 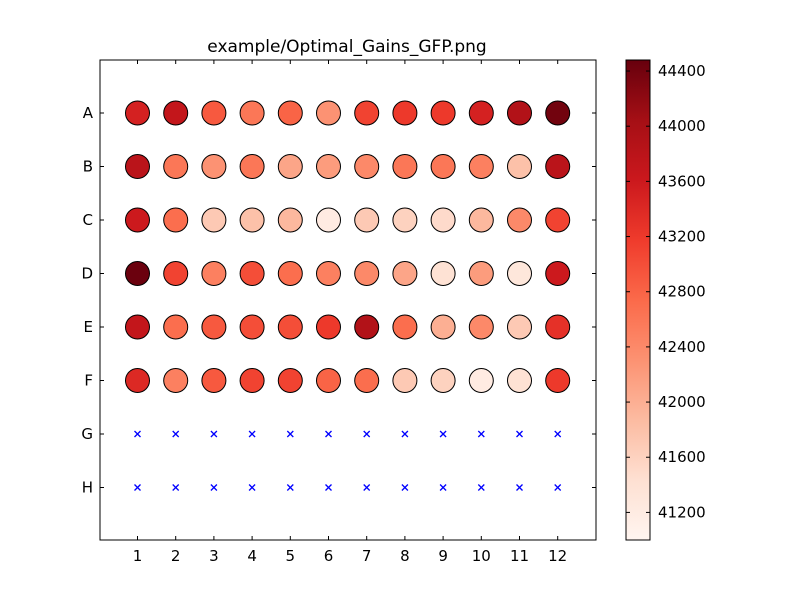 What do you see at coordinates (291, 556) in the screenshot?
I see `x-tick-label: 5` at bounding box center [291, 556].